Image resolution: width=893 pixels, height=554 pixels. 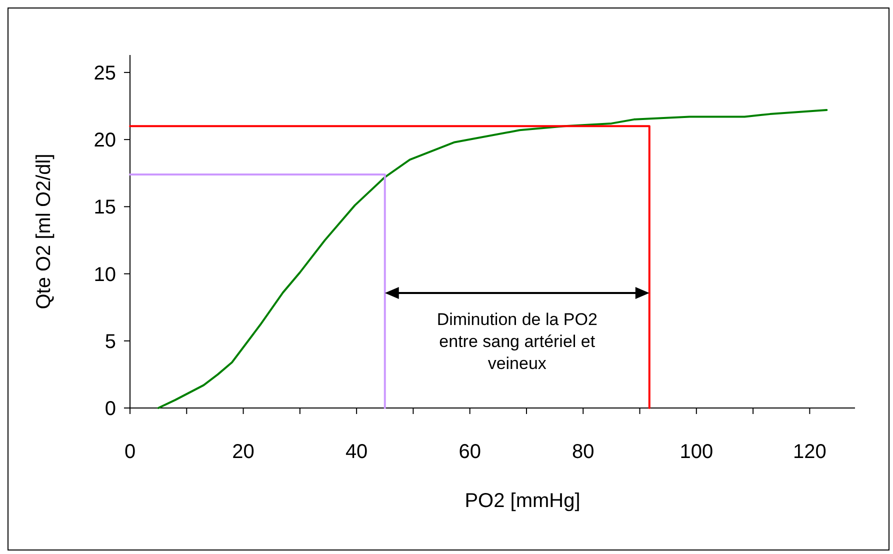 What do you see at coordinates (356, 452) in the screenshot?
I see `x-tick-label: 40` at bounding box center [356, 452].